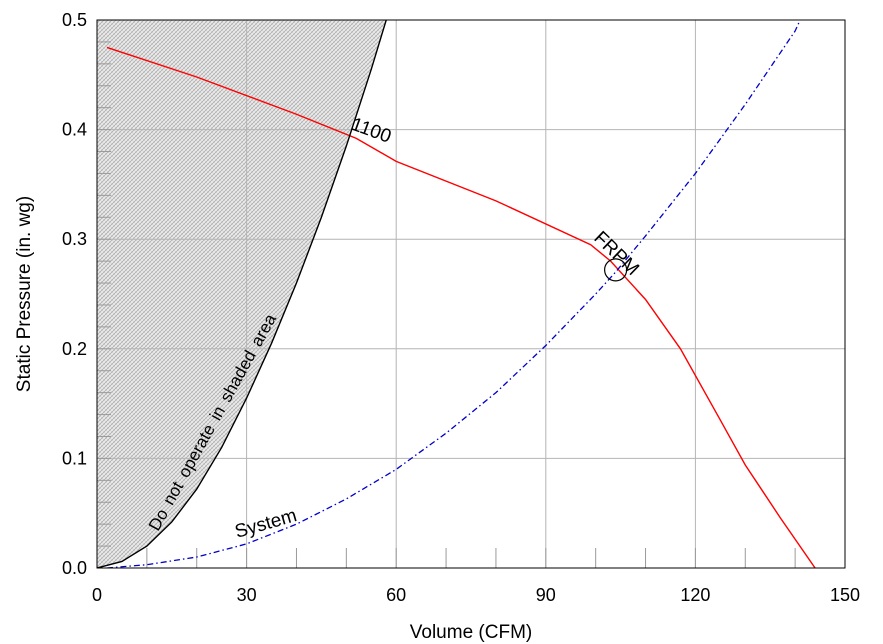  I want to click on rpm-curve-label: 1100, so click(371, 131).